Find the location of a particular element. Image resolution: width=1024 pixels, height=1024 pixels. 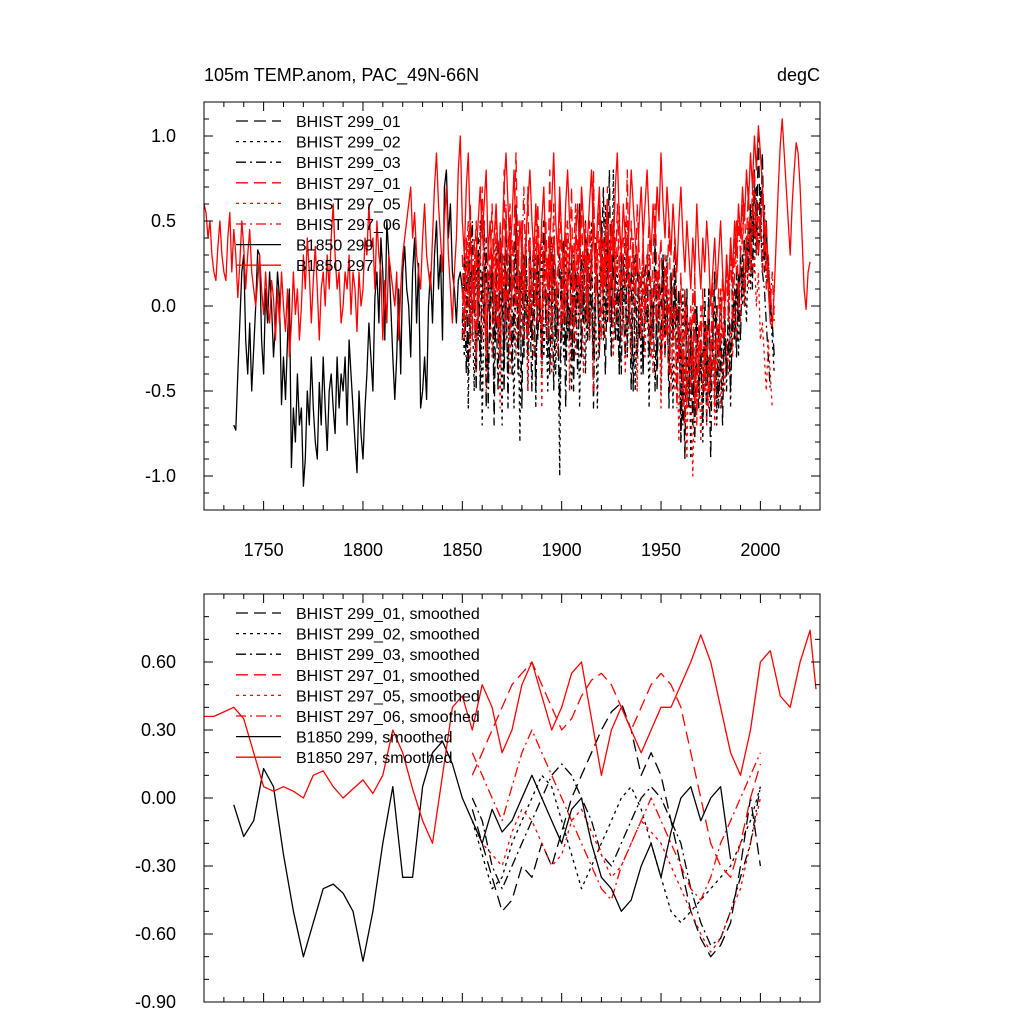

bottom-legend-label-bhist-299-03-smoothed: BHIST 299_03, smoothed is located at coordinates (388, 655).